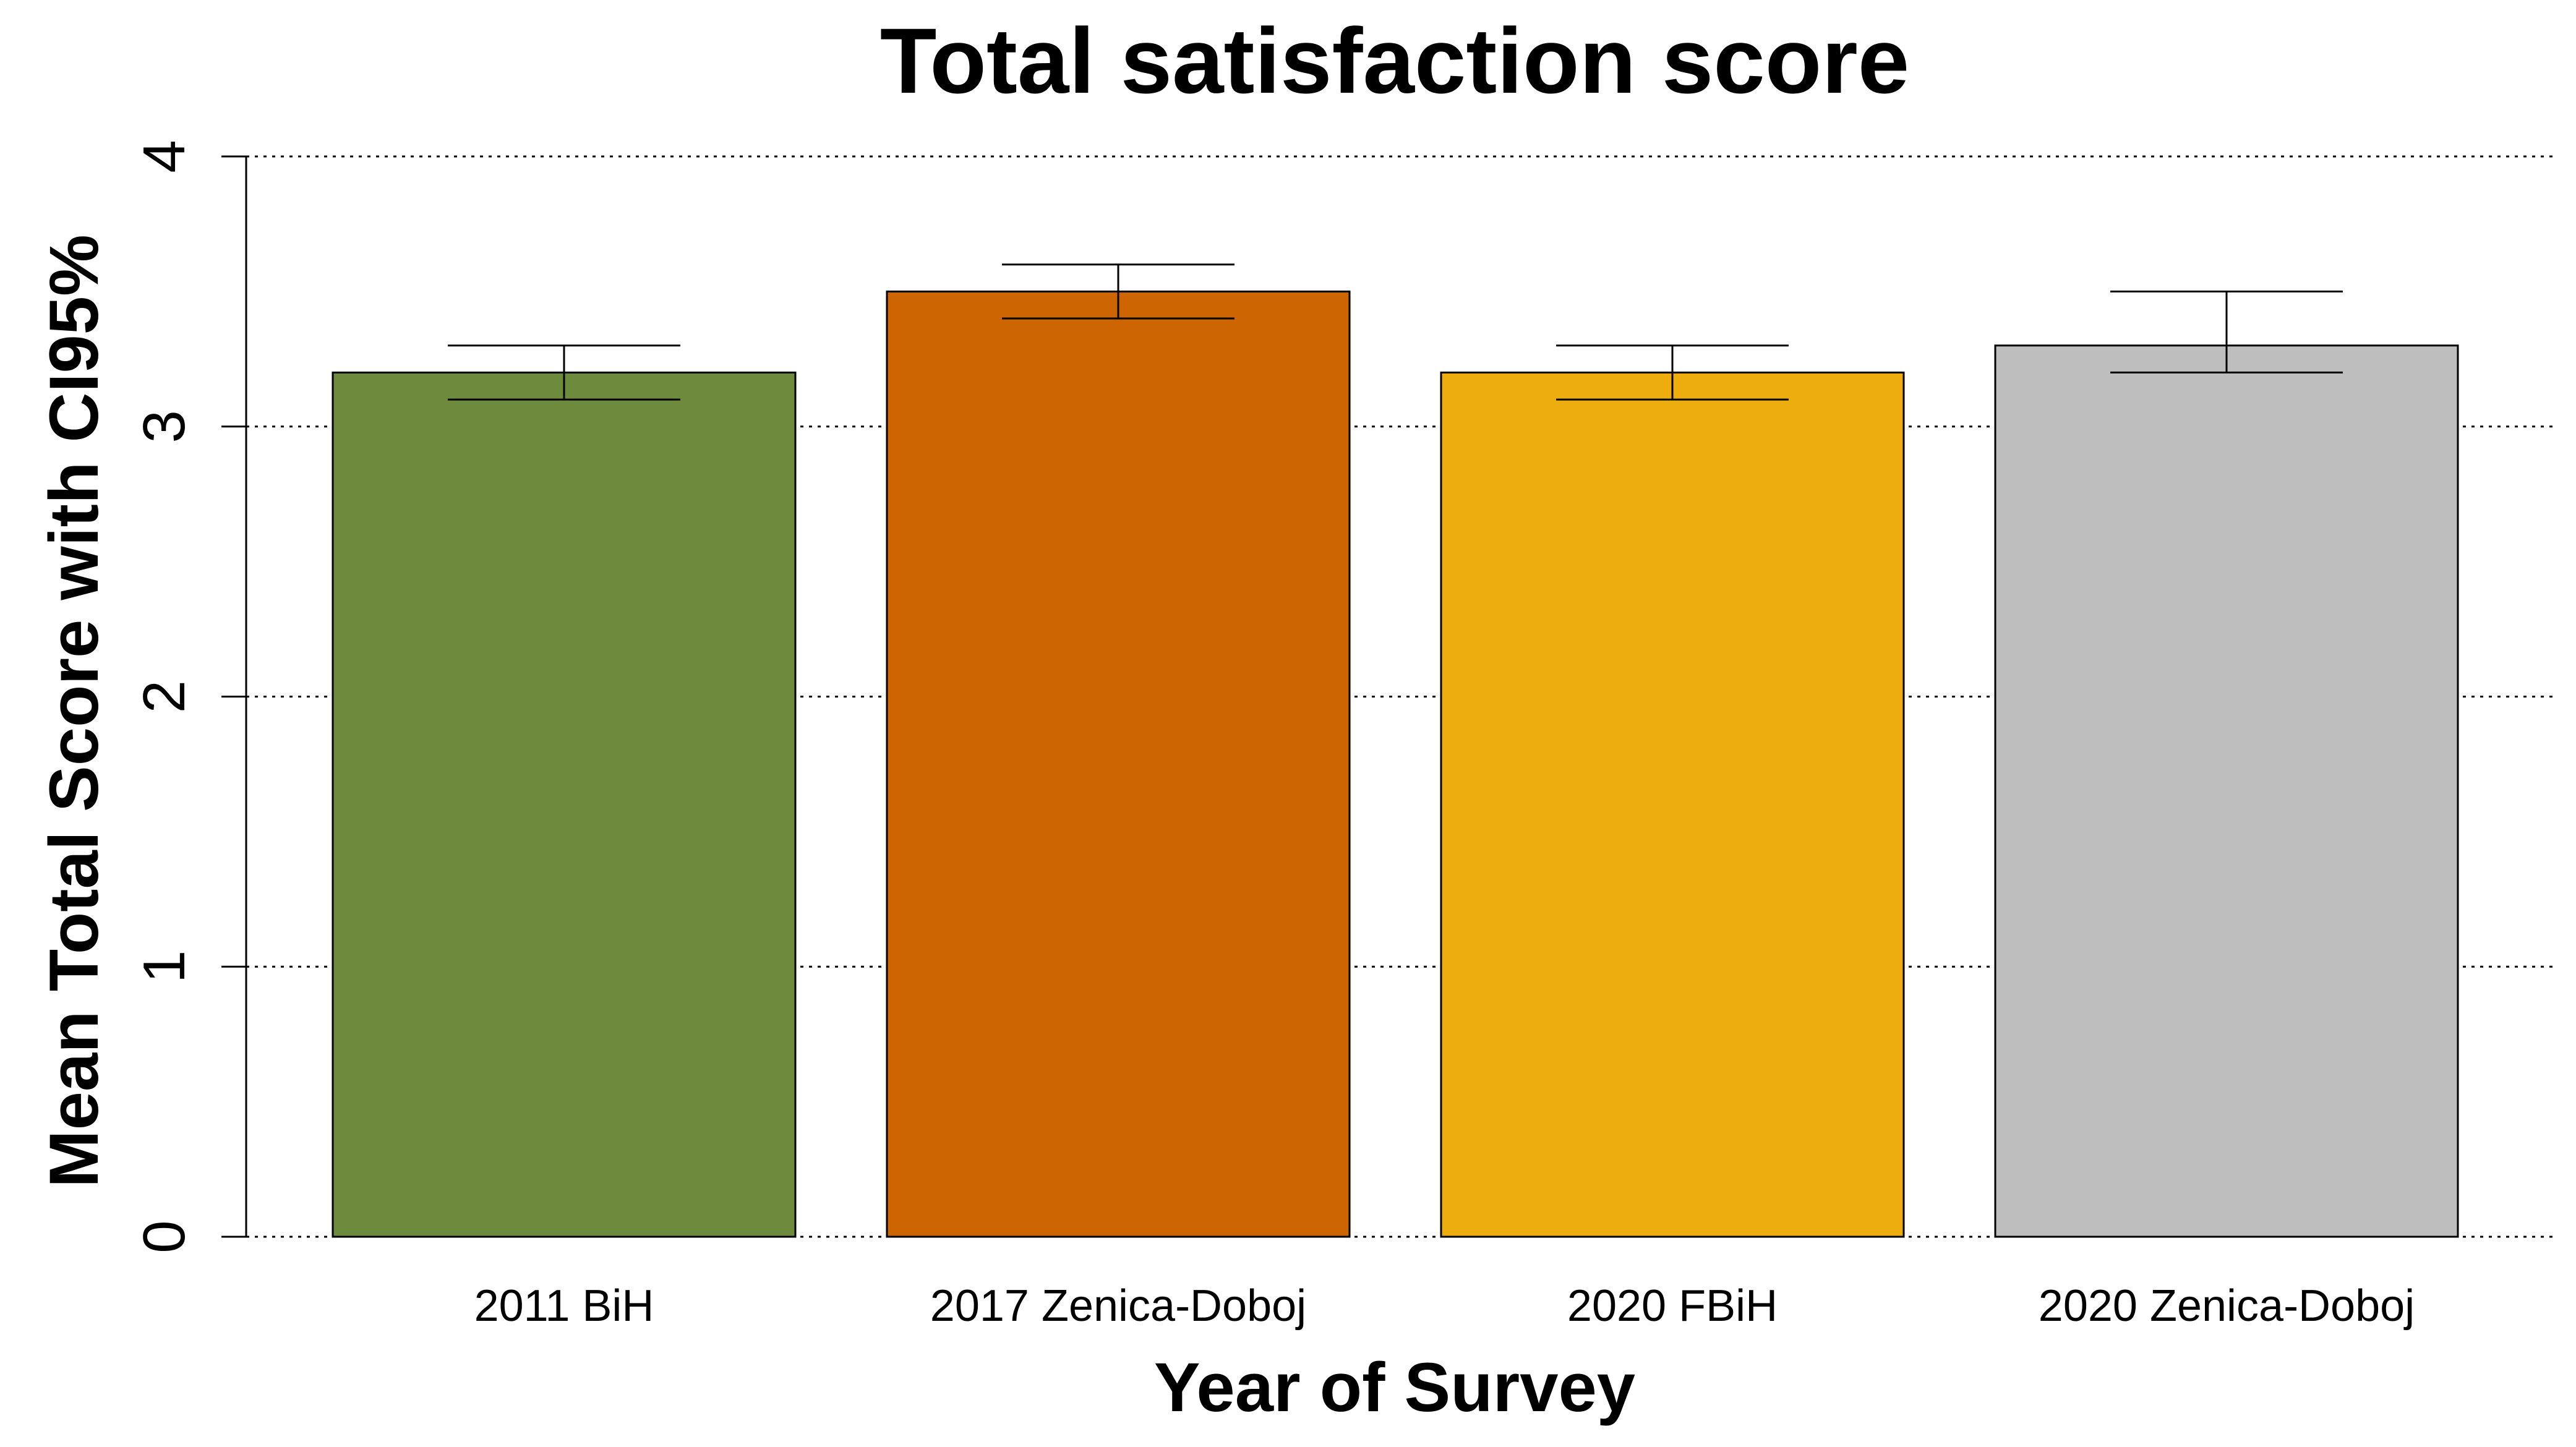 The width and height of the screenshot is (2576, 1447). I want to click on x-tick-label: 2011 BiH, so click(564, 1306).